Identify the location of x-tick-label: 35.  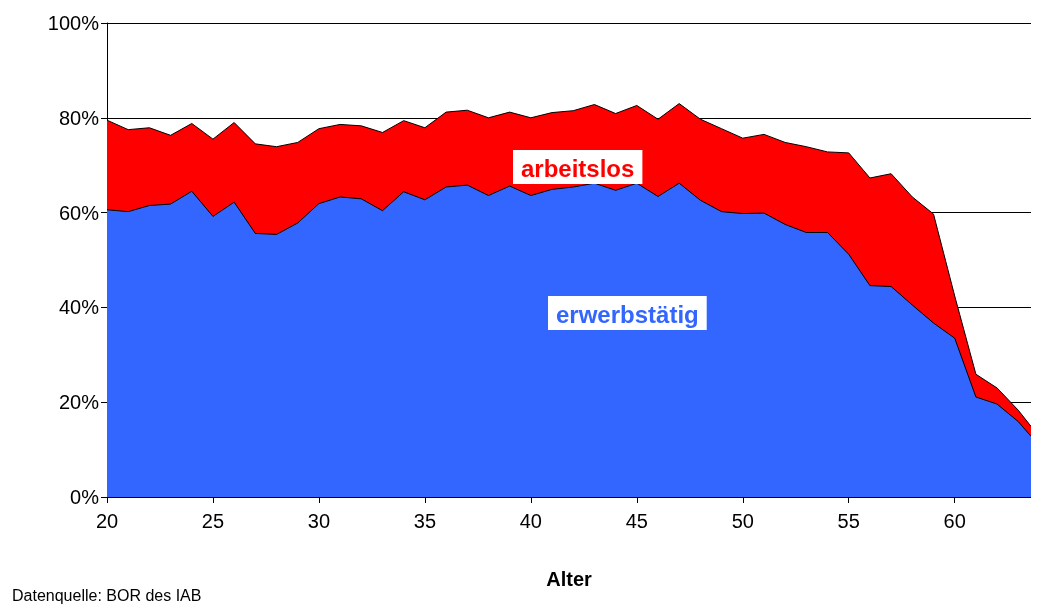
(425, 521).